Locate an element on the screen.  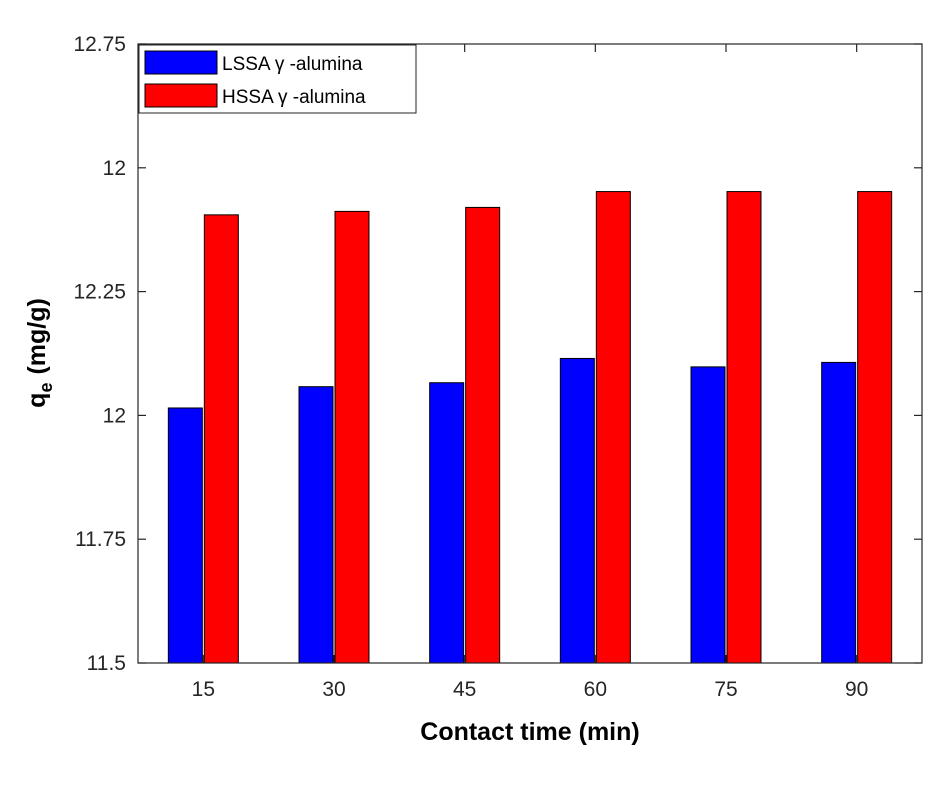
y-axis-title: qe (mg/g) is located at coordinates (39, 353).